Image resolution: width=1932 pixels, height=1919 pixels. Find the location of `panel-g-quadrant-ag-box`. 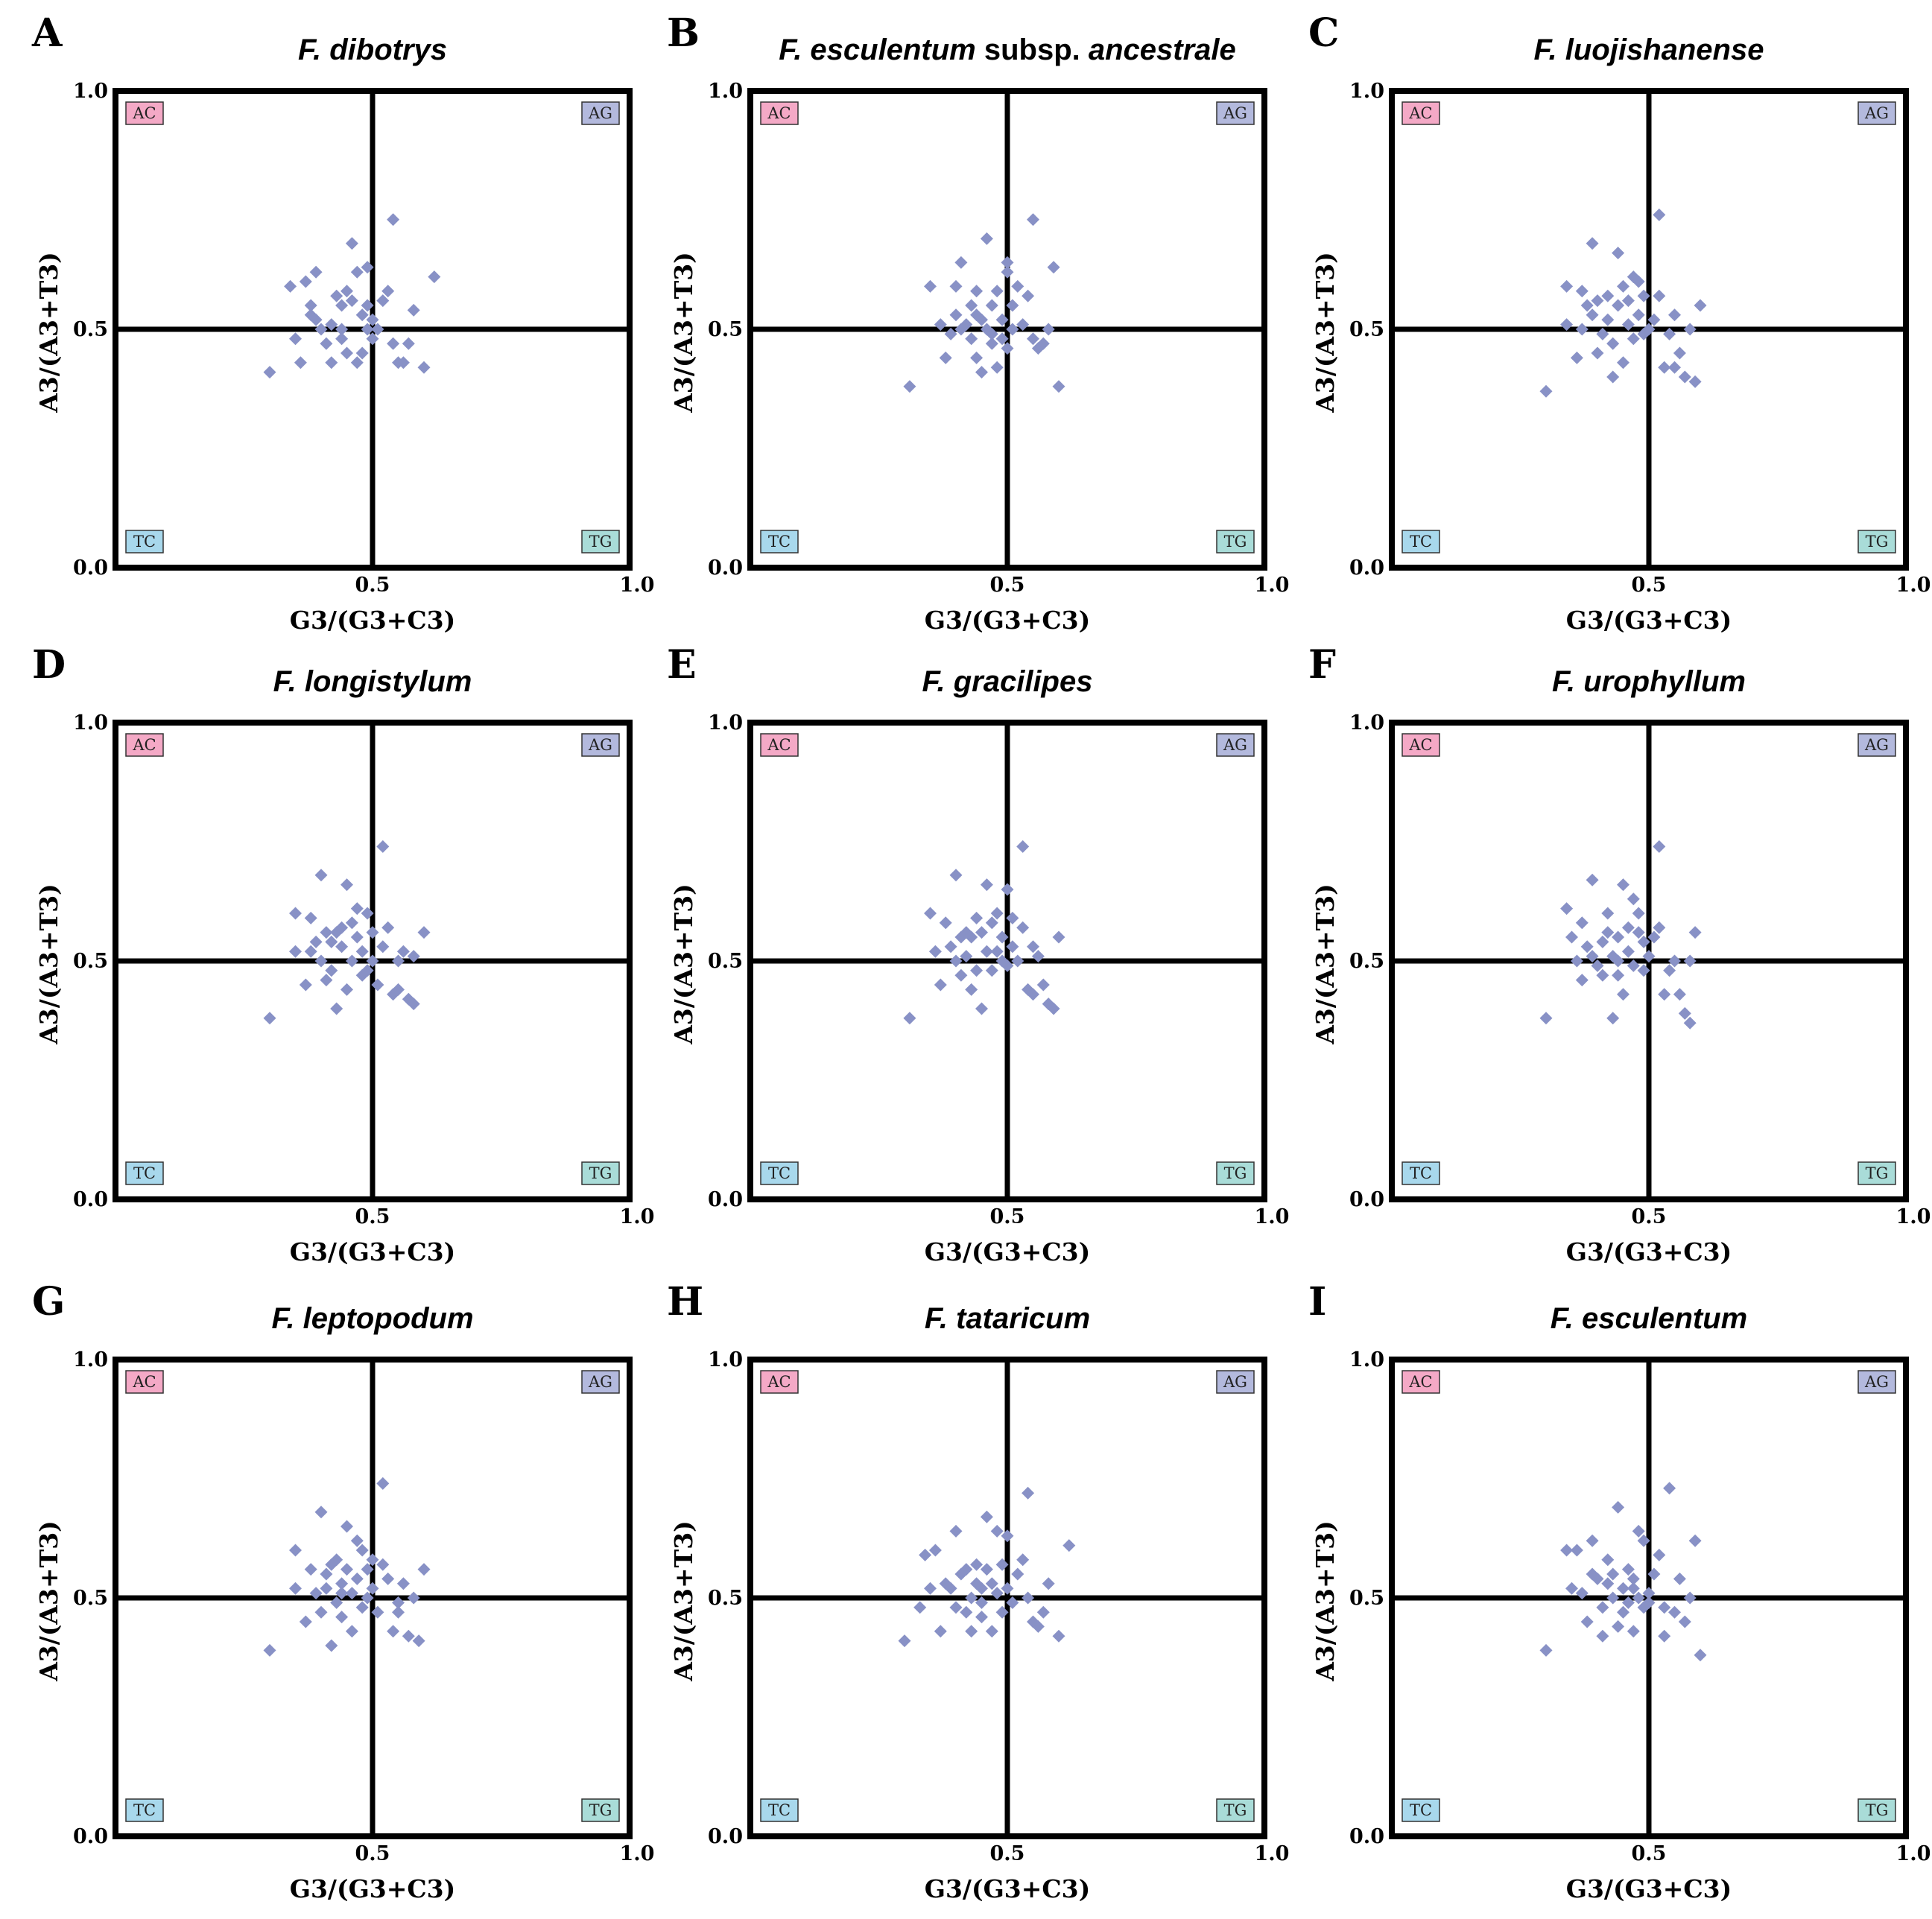

panel-g-quadrant-ag-box is located at coordinates (600, 1382).